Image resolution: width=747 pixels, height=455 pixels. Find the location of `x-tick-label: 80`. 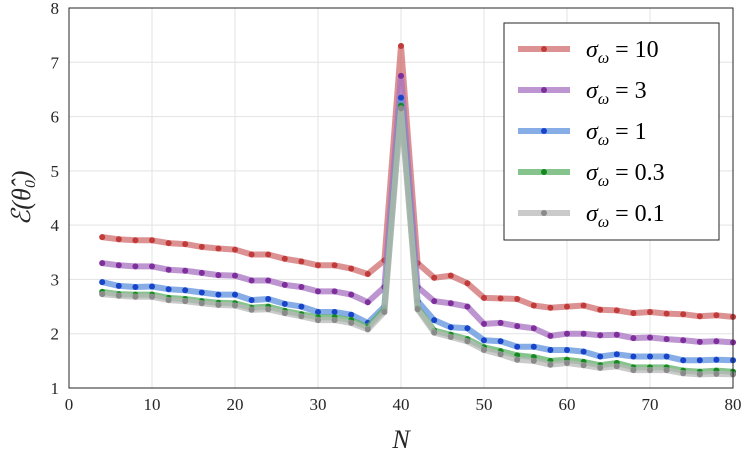

x-tick-label: 80 is located at coordinates (733, 404).